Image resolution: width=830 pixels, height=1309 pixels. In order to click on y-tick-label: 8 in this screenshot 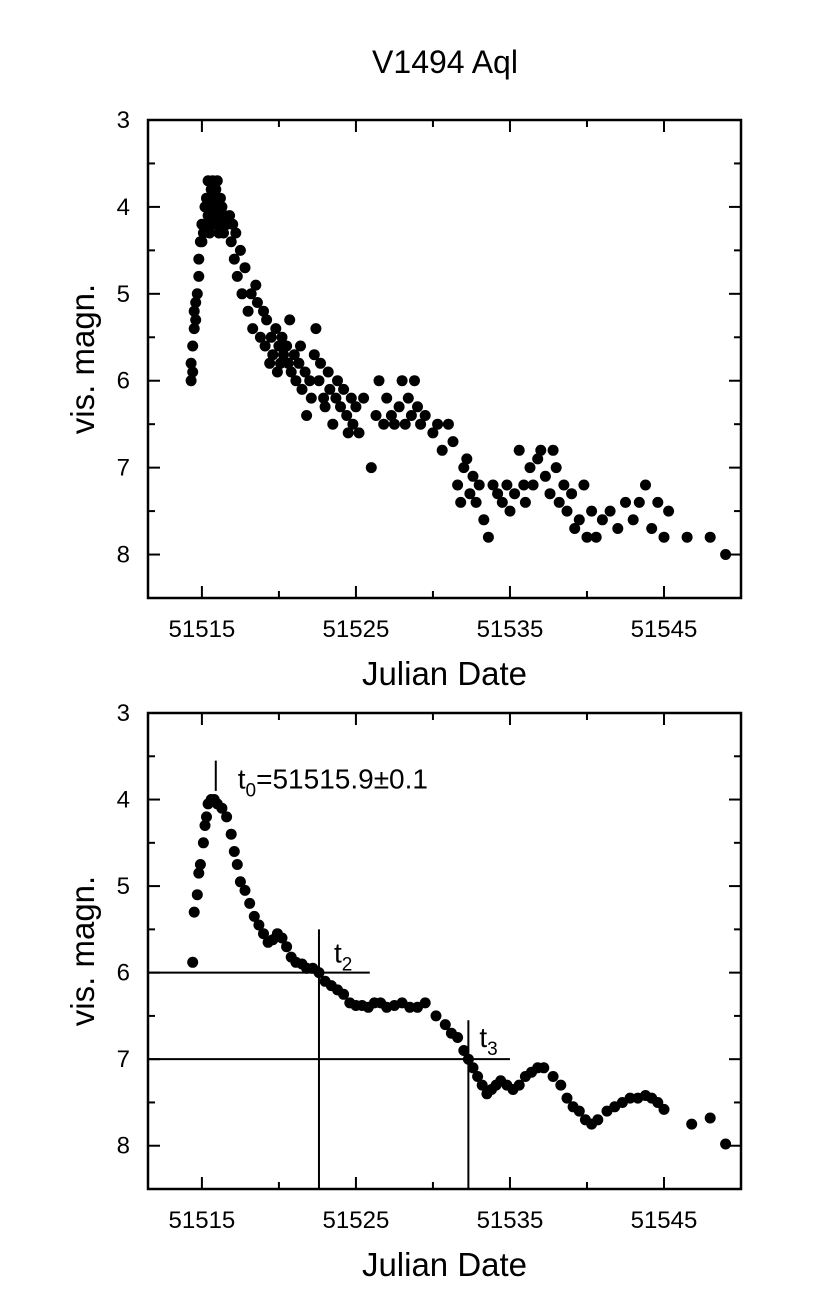, I will do `click(123, 1146)`.